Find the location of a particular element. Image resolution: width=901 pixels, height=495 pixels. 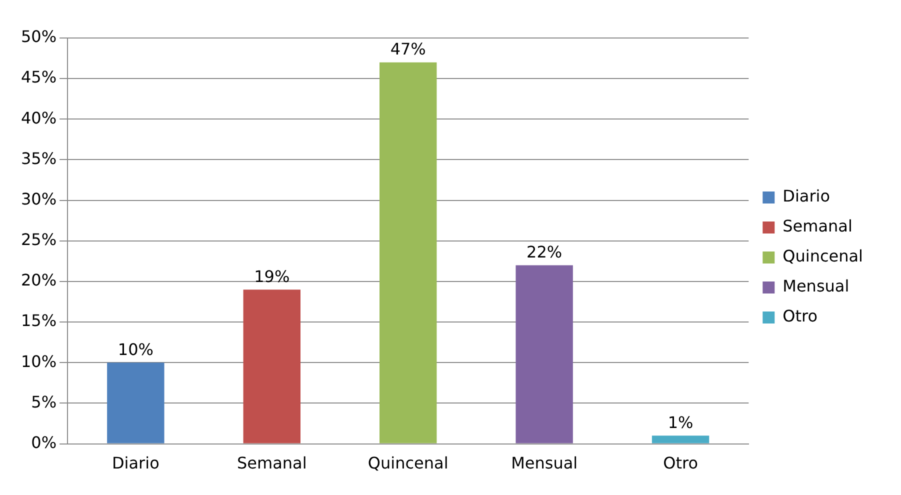

y-tick-label: 45% is located at coordinates (39, 77).